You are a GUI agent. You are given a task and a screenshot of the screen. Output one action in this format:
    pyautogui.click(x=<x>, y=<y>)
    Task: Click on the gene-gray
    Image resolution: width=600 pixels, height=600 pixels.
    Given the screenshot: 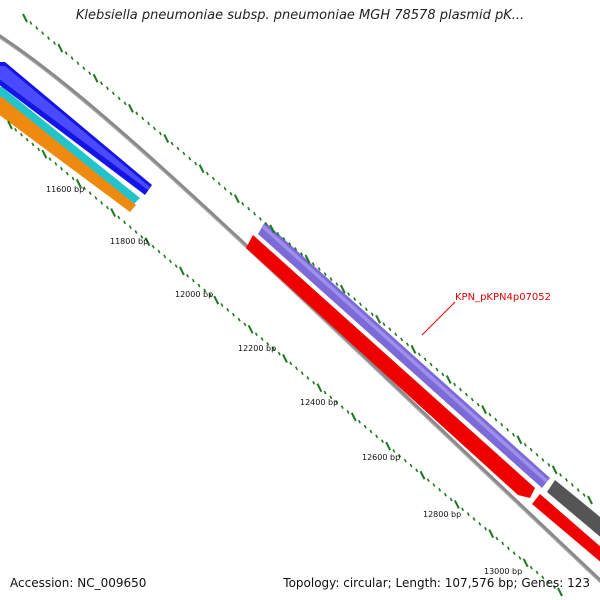 What is the action you would take?
    pyautogui.click(x=573, y=512)
    